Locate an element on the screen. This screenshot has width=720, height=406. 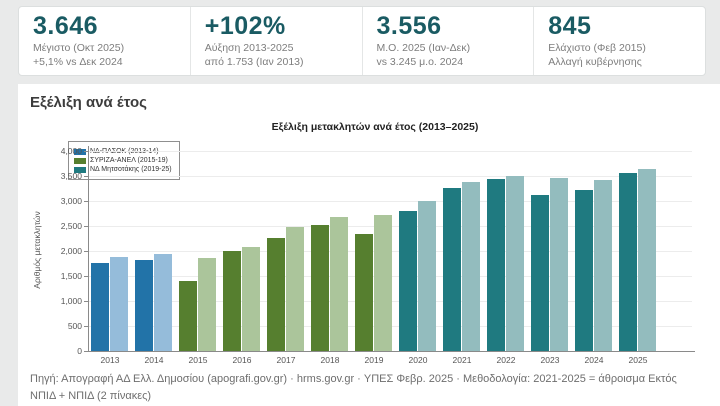
legend-label: ΣΥΡΙΖΑ-ΑΝΕΛ (2015-19) is located at coordinates (129, 160).